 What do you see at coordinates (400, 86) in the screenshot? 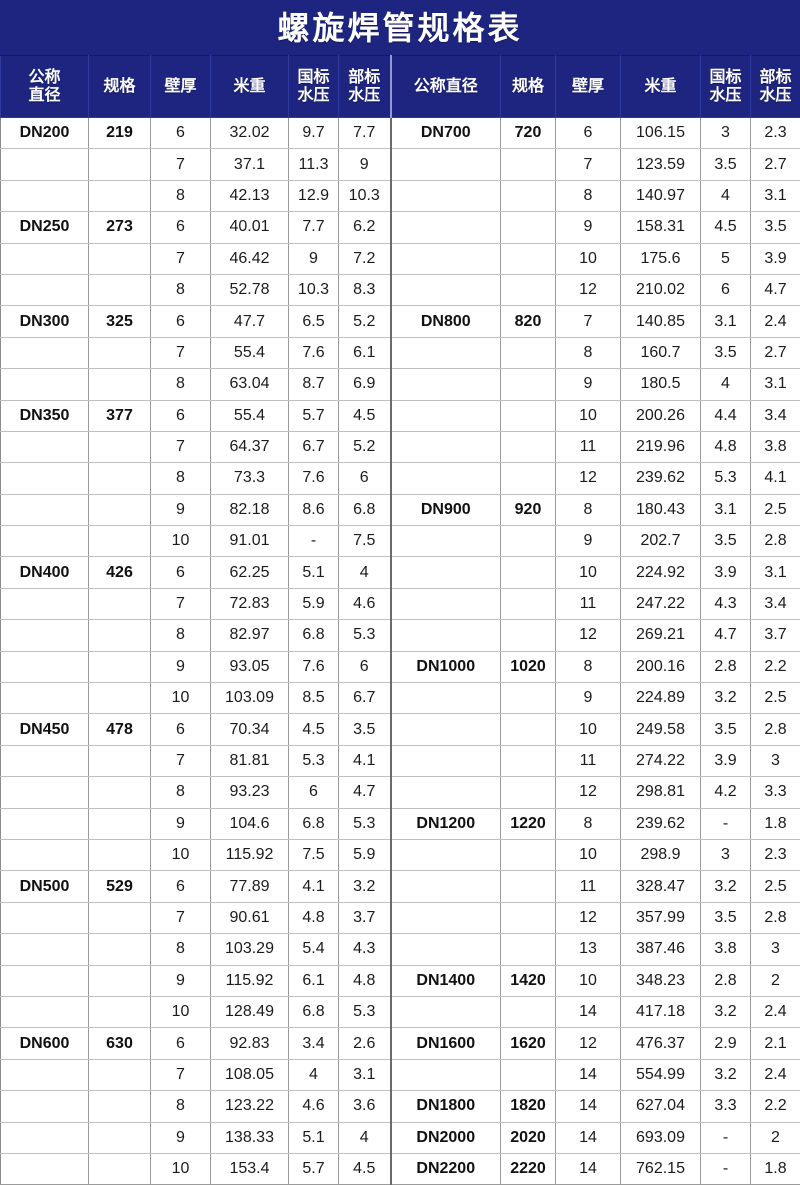
I see `table-header-row: 公称 直径 规格 壁厚 米重 国标 水压 部标 水压 公称直径 规格 壁厚 米重` at bounding box center [400, 86].